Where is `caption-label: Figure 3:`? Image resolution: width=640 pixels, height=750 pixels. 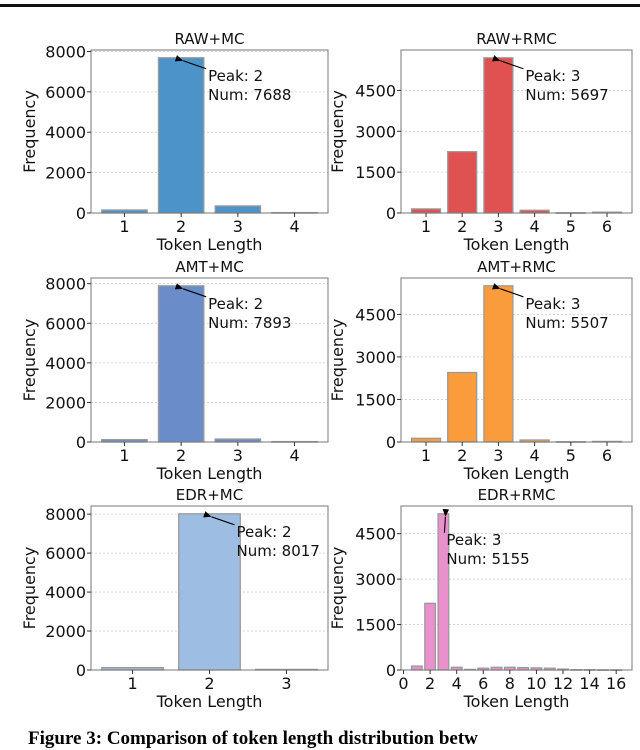
caption-label: Figure 3: is located at coordinates (65, 738).